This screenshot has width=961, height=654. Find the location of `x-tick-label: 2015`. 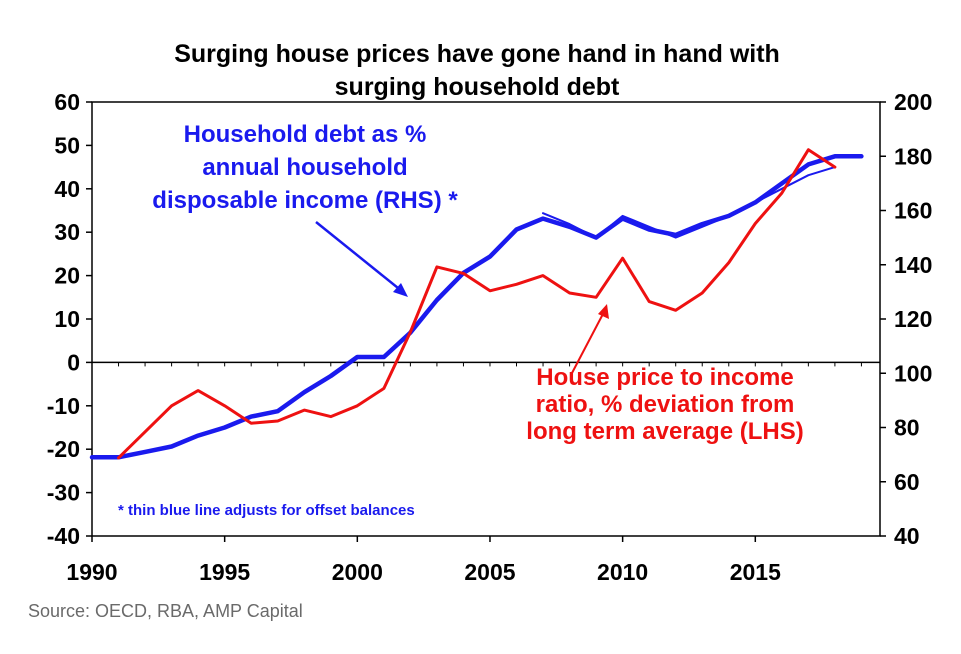

x-tick-label: 2015 is located at coordinates (755, 572).